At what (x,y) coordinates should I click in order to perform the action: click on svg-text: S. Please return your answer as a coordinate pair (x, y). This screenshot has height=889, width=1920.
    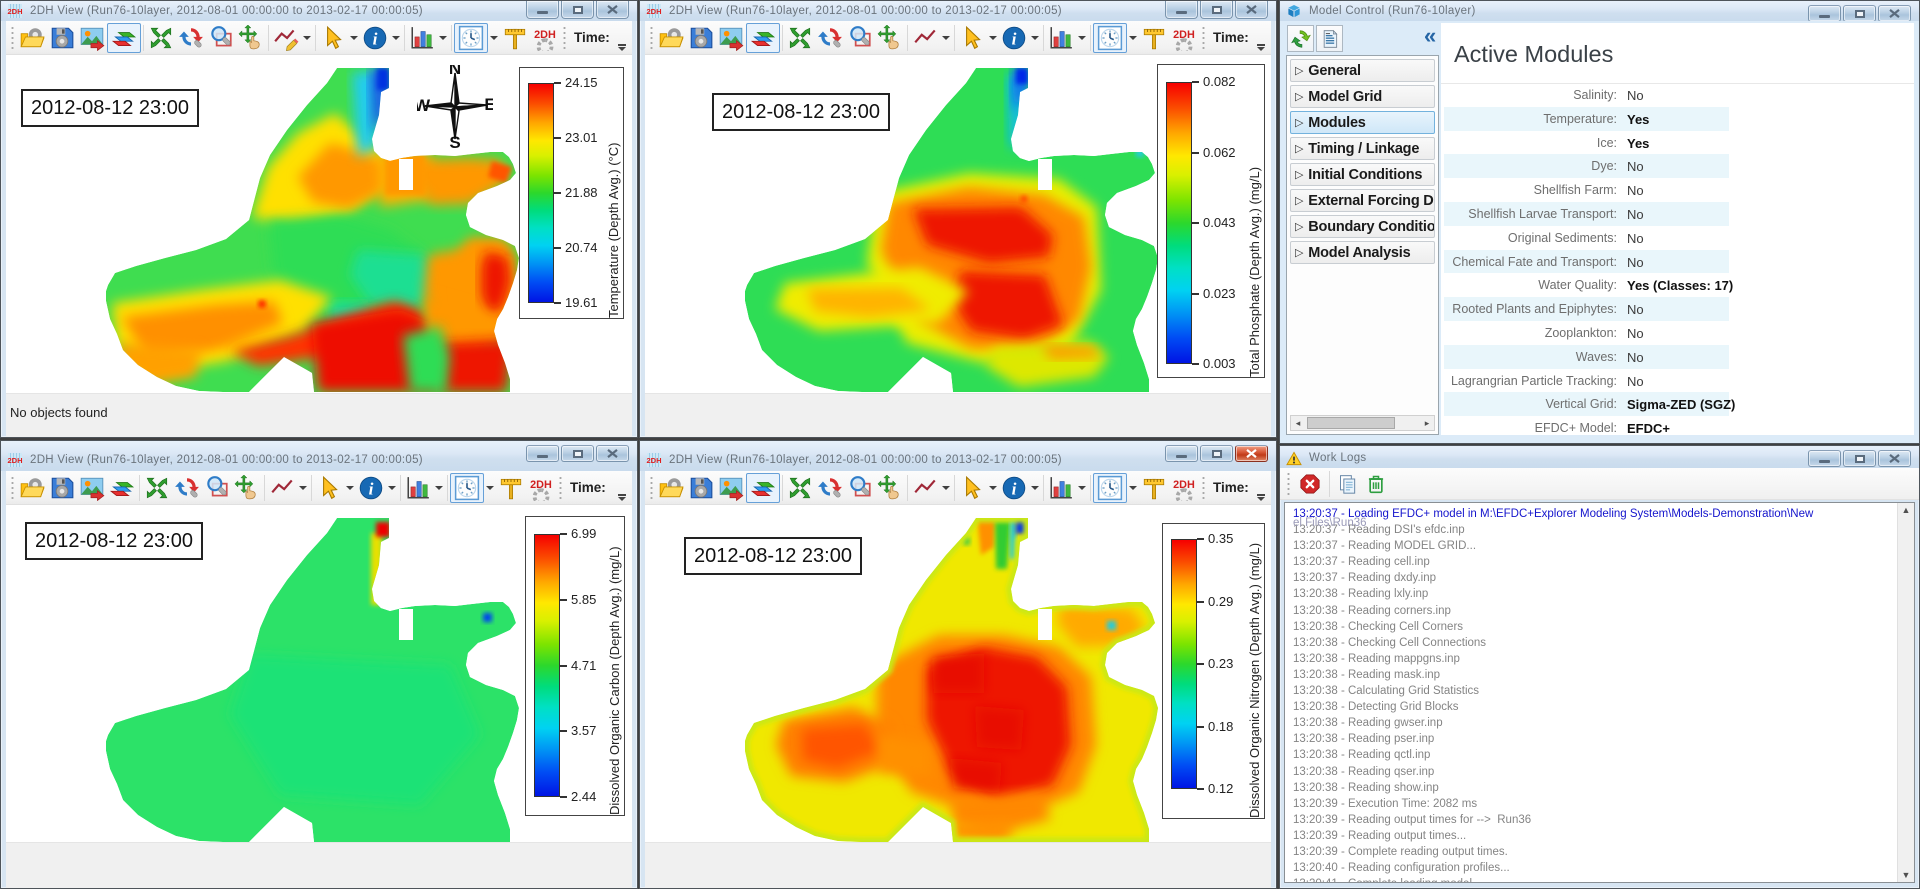
    Looking at the image, I should click on (454, 141).